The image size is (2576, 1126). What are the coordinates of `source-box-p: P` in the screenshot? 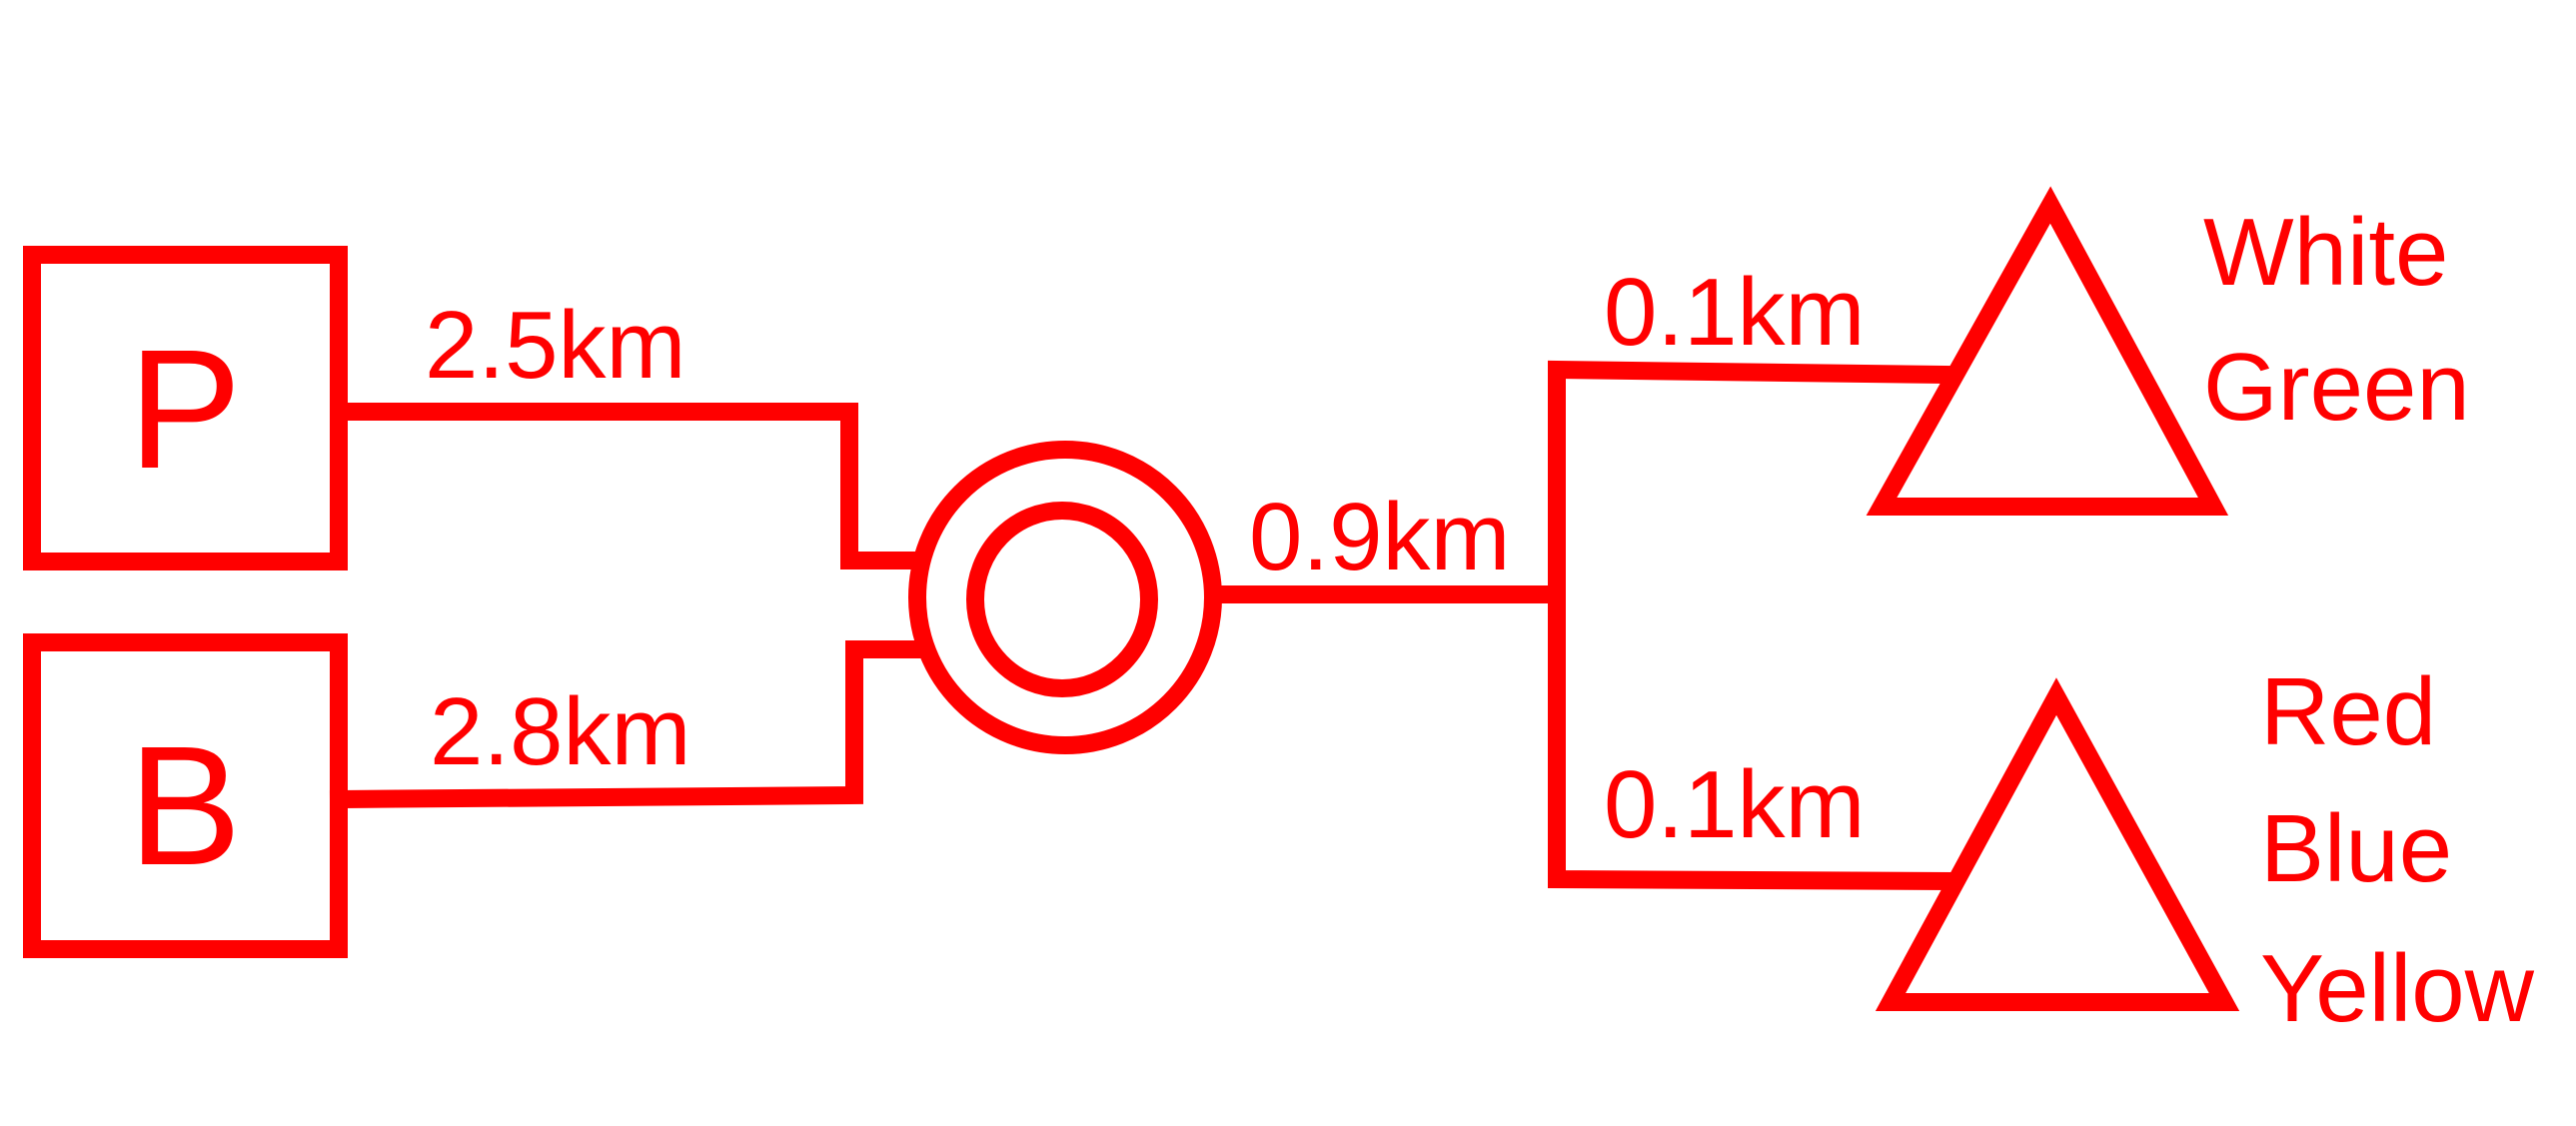 It's located at (185, 408).